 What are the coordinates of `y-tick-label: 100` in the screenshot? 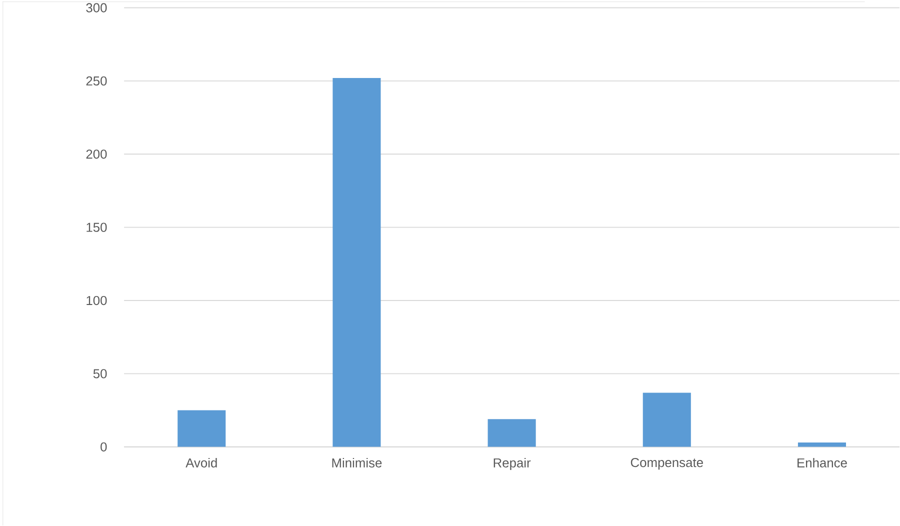 It's located at (96, 301).